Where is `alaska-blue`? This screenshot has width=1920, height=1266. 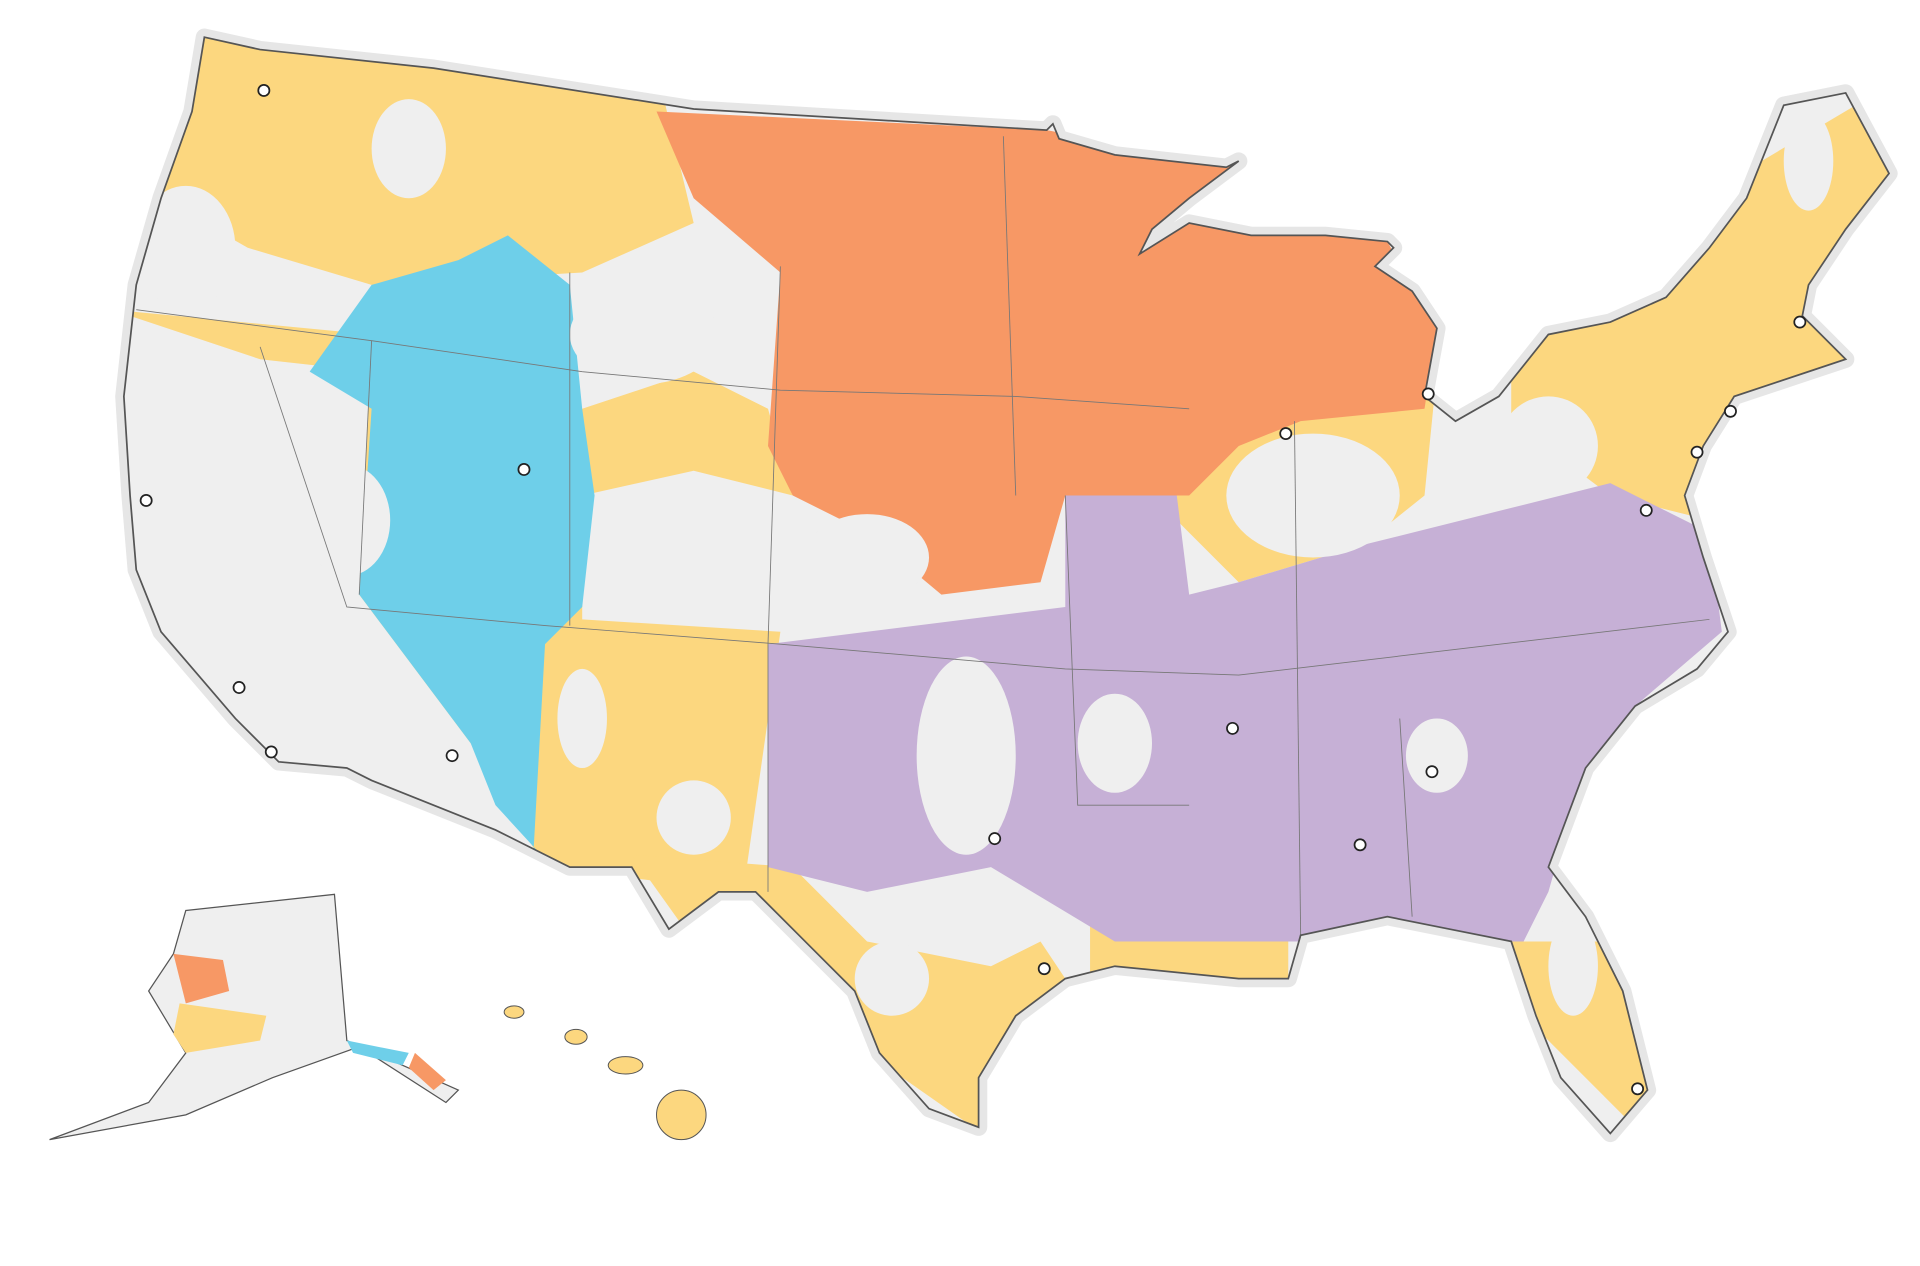
alaska-blue is located at coordinates (377, 1053).